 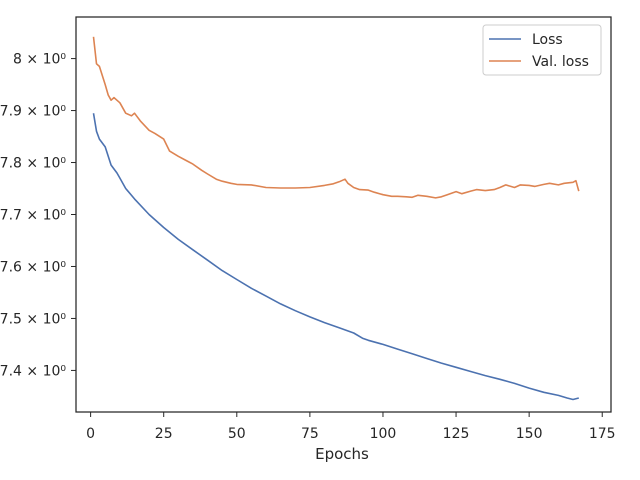 I want to click on legend-box, so click(x=542, y=50).